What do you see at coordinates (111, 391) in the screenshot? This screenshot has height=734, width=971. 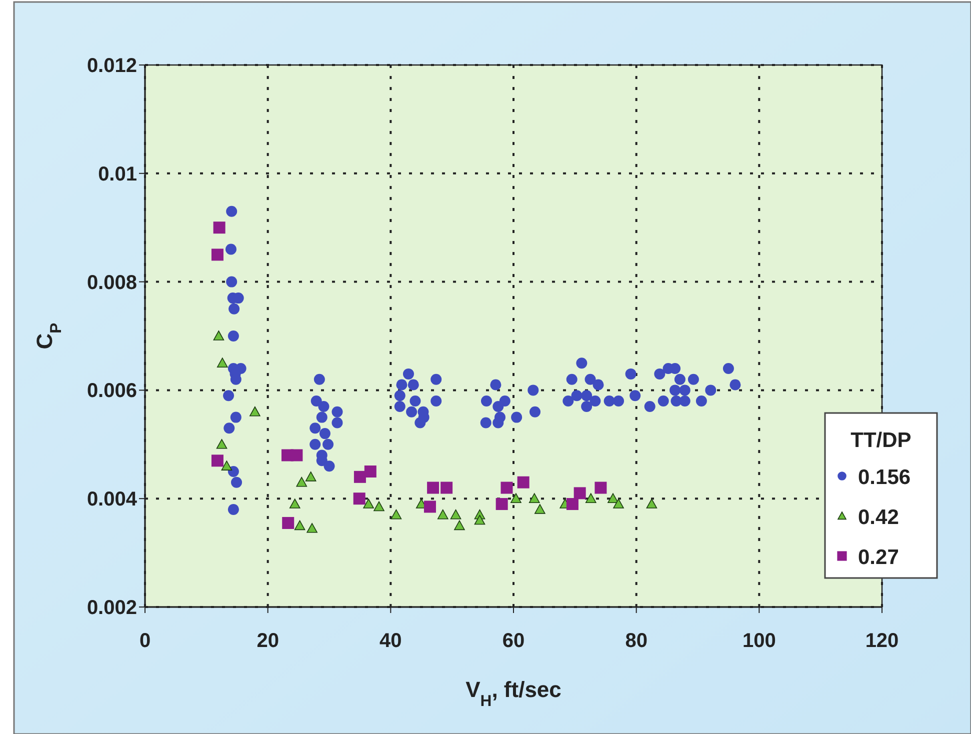 I see `y-tick-label: 0.006` at bounding box center [111, 391].